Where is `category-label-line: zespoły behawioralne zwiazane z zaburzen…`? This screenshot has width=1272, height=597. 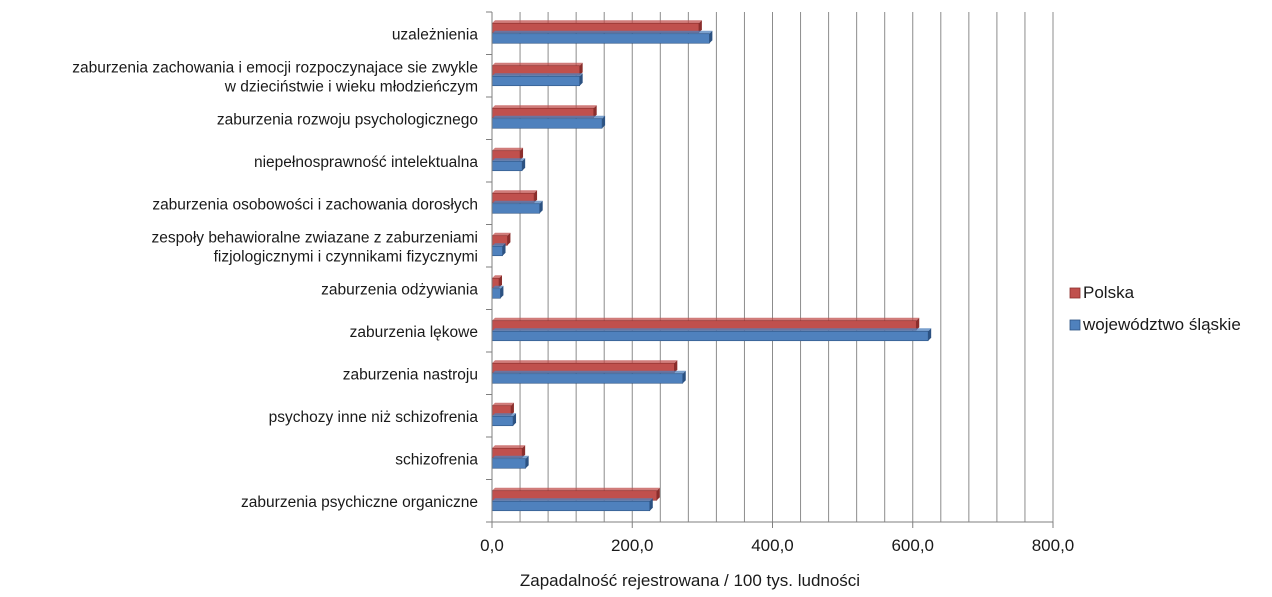
category-label-line: zespoły behawioralne zwiazane z zaburzen… is located at coordinates (314, 237).